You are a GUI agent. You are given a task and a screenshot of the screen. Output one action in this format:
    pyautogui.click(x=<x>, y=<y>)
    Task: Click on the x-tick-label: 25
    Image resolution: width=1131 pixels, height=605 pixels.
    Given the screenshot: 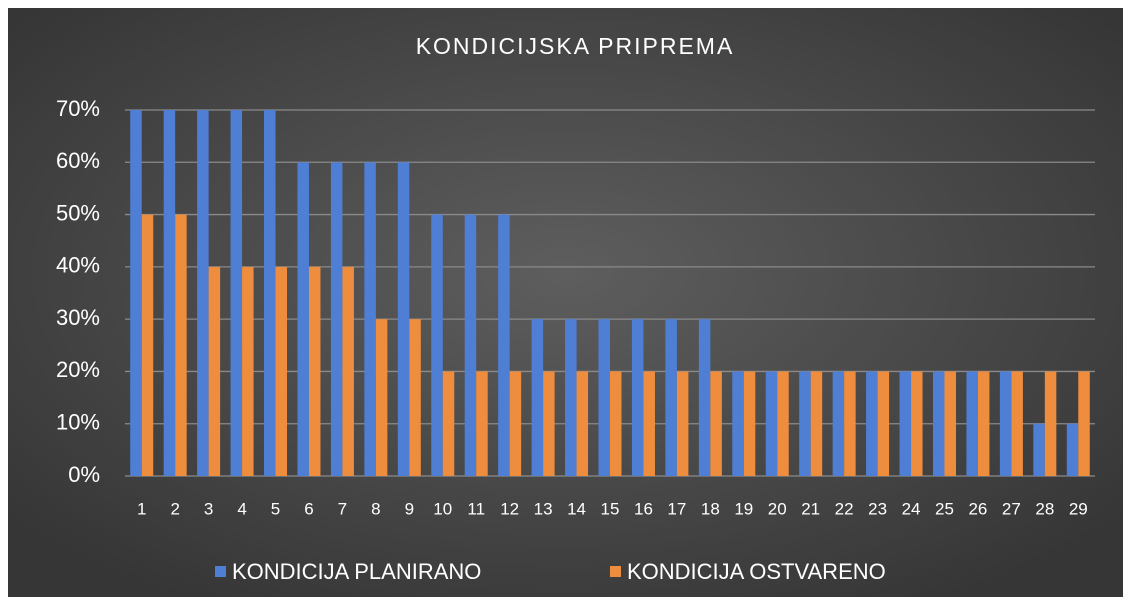 What is the action you would take?
    pyautogui.click(x=944, y=508)
    